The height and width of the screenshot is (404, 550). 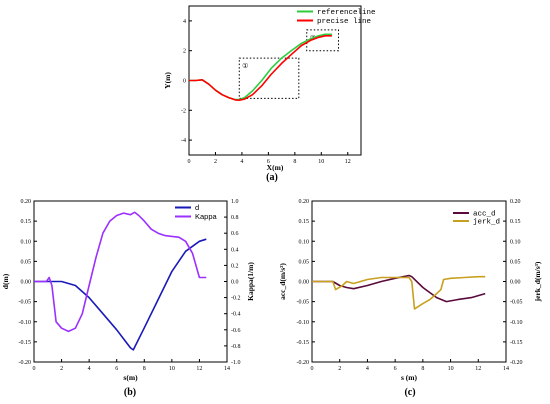 I want to click on series-line-Kappa, so click(x=120, y=272).